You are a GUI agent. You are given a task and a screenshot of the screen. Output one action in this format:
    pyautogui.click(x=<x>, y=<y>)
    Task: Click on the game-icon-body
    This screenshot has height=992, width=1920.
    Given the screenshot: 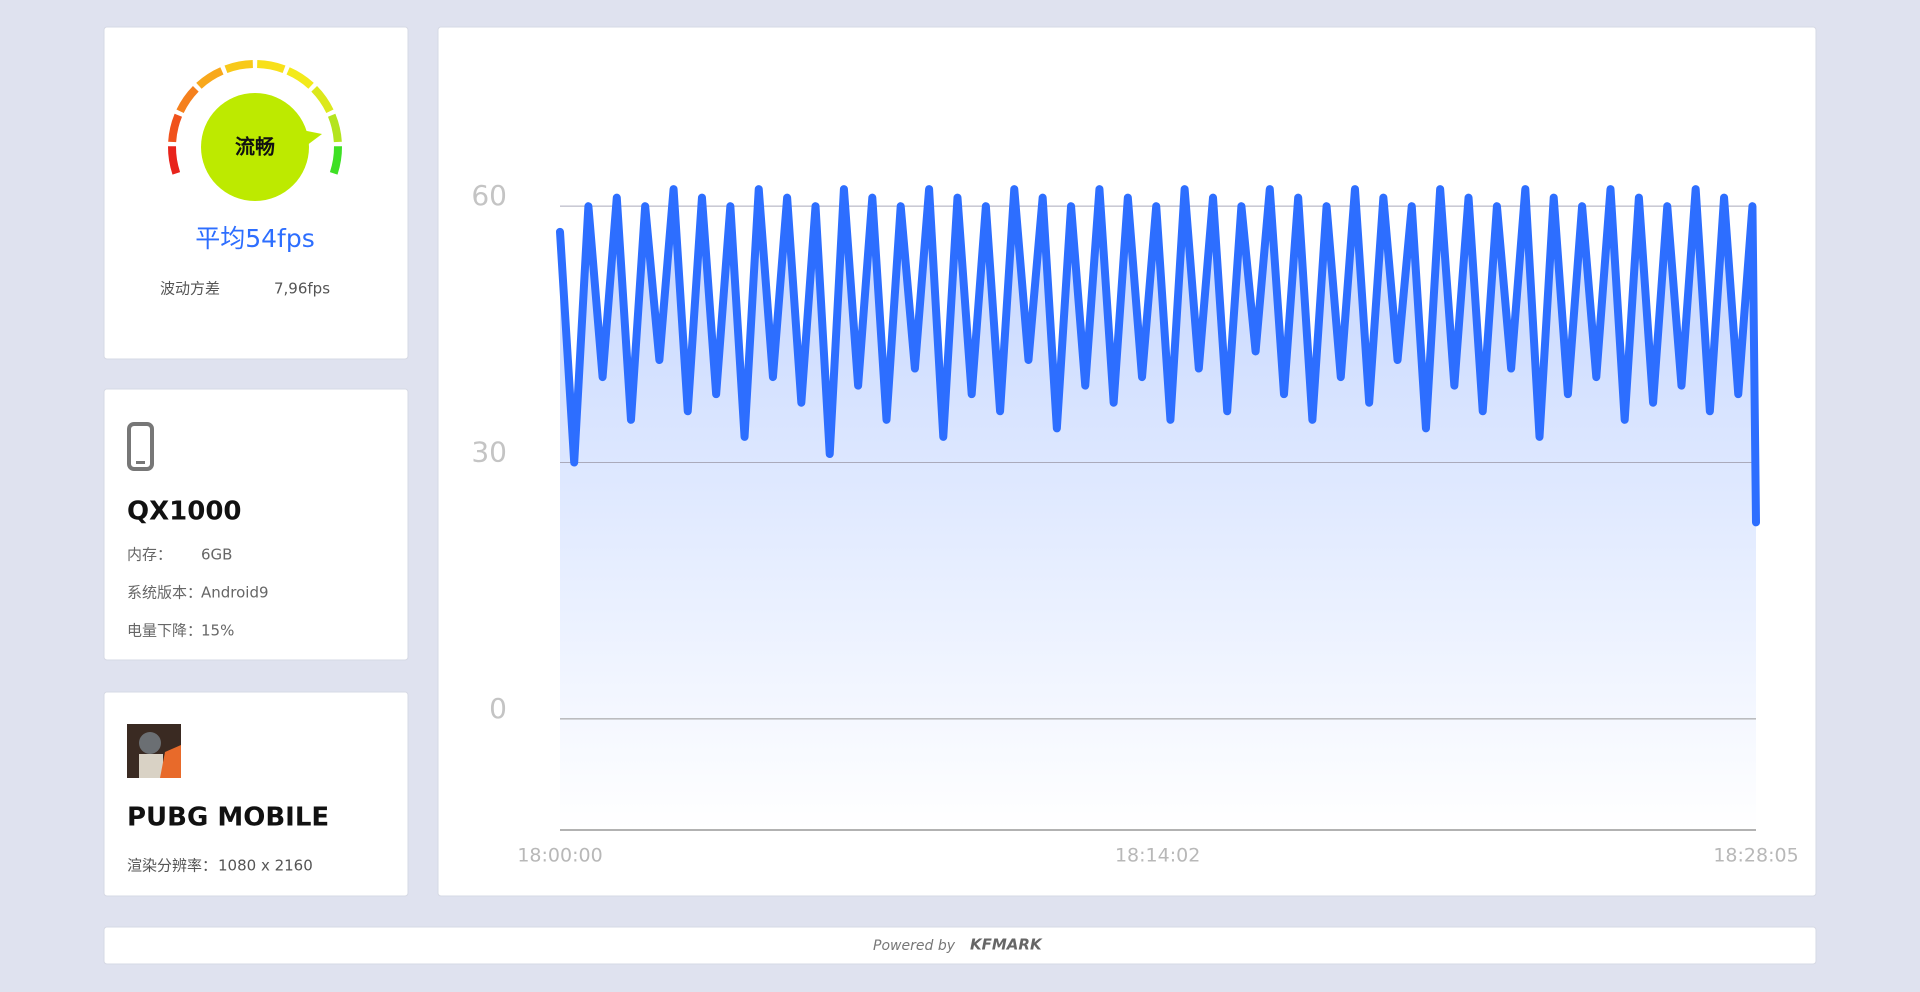 What is the action you would take?
    pyautogui.click(x=151, y=766)
    